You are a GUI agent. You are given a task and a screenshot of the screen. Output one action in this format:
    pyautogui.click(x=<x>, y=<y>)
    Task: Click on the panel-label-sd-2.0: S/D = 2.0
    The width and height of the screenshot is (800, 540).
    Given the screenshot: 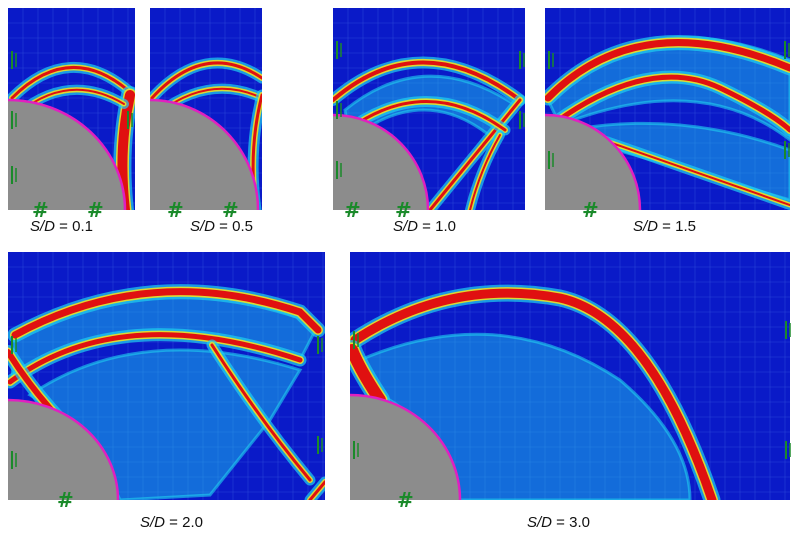 What is the action you would take?
    pyautogui.click(x=171, y=522)
    